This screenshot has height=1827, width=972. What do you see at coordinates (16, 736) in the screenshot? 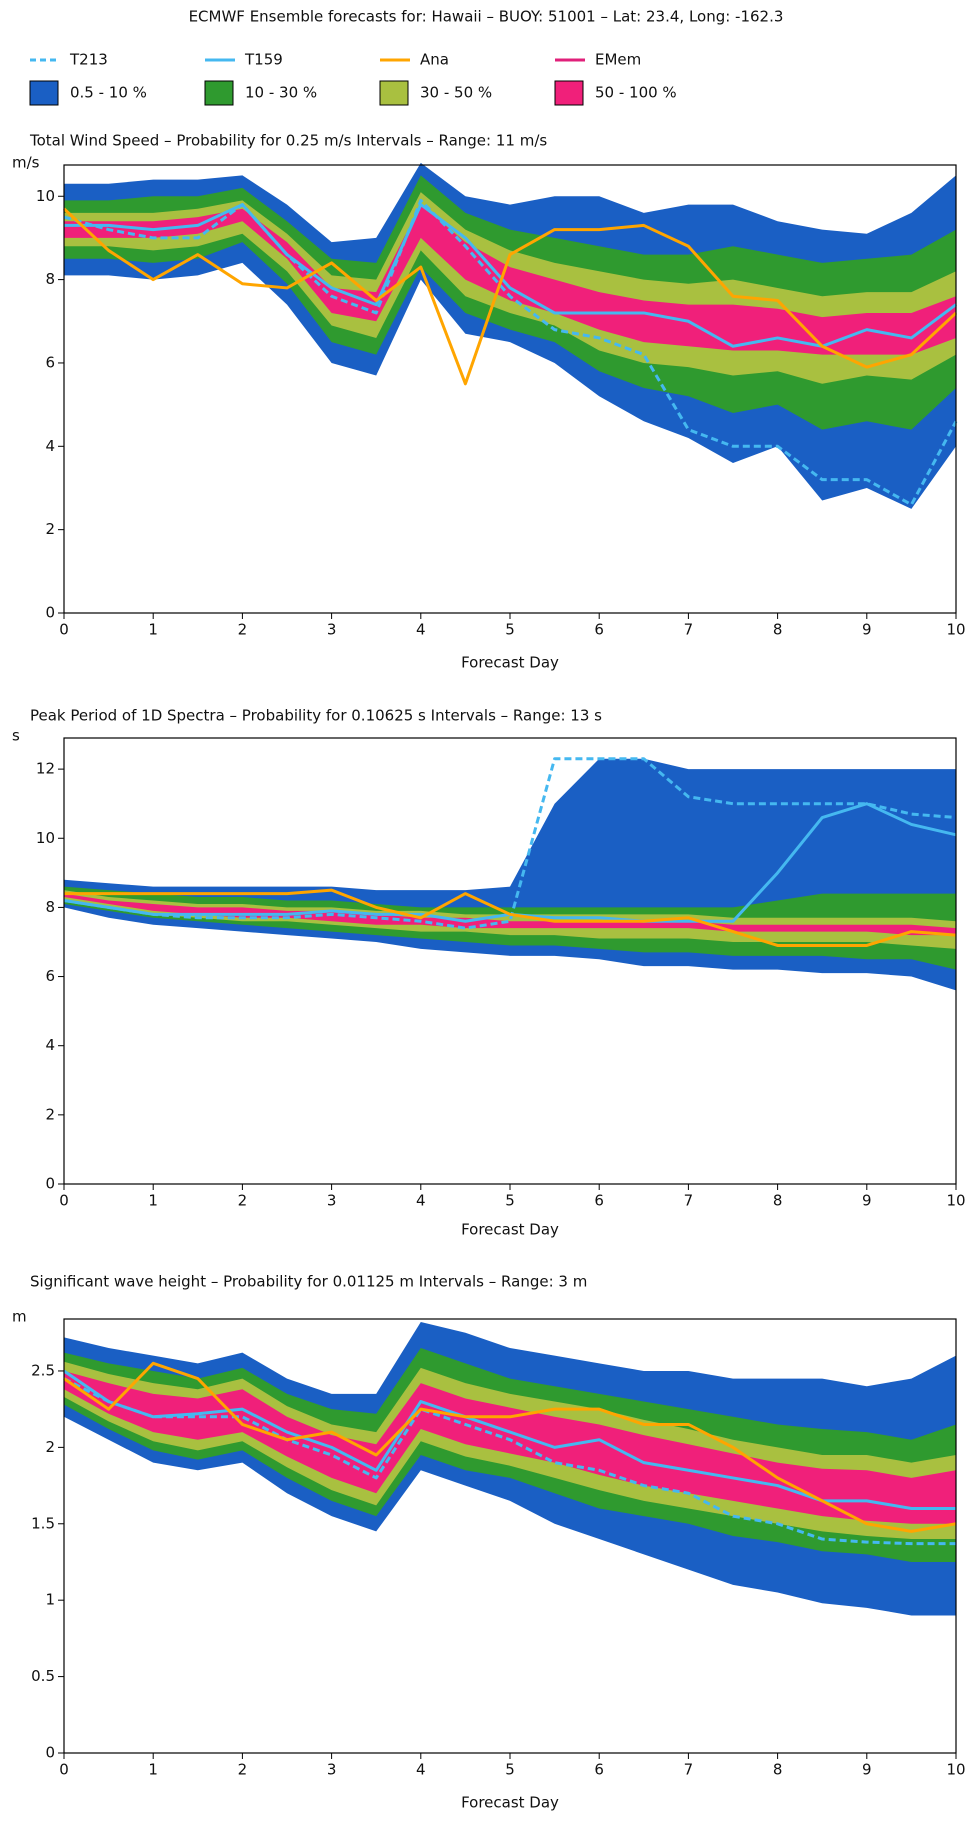
I see `y-unit: s` at bounding box center [16, 736].